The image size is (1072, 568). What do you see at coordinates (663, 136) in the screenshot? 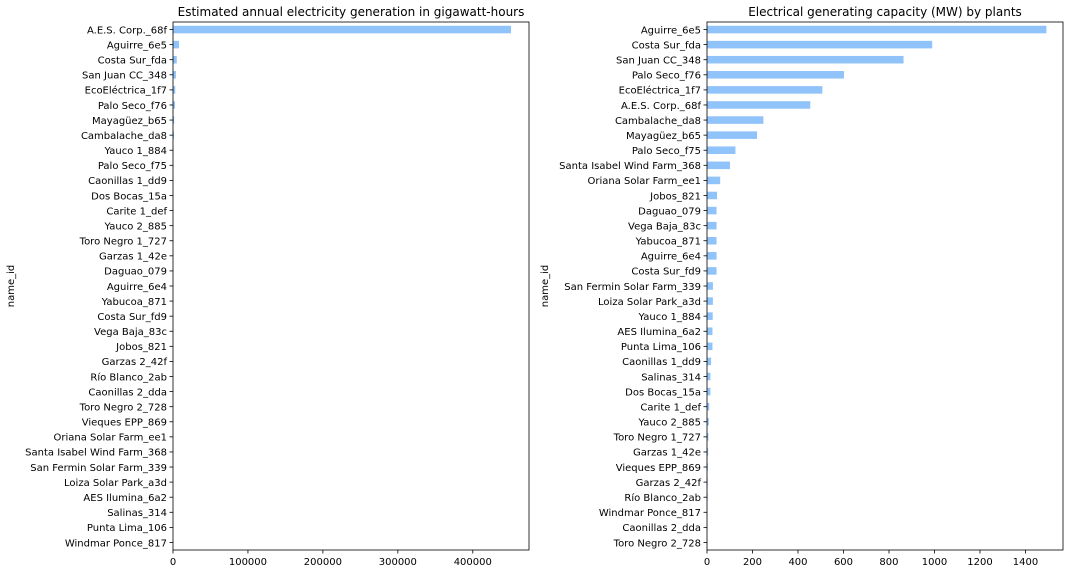
I see `y-tick-label: Mayagüez_b65` at bounding box center [663, 136].